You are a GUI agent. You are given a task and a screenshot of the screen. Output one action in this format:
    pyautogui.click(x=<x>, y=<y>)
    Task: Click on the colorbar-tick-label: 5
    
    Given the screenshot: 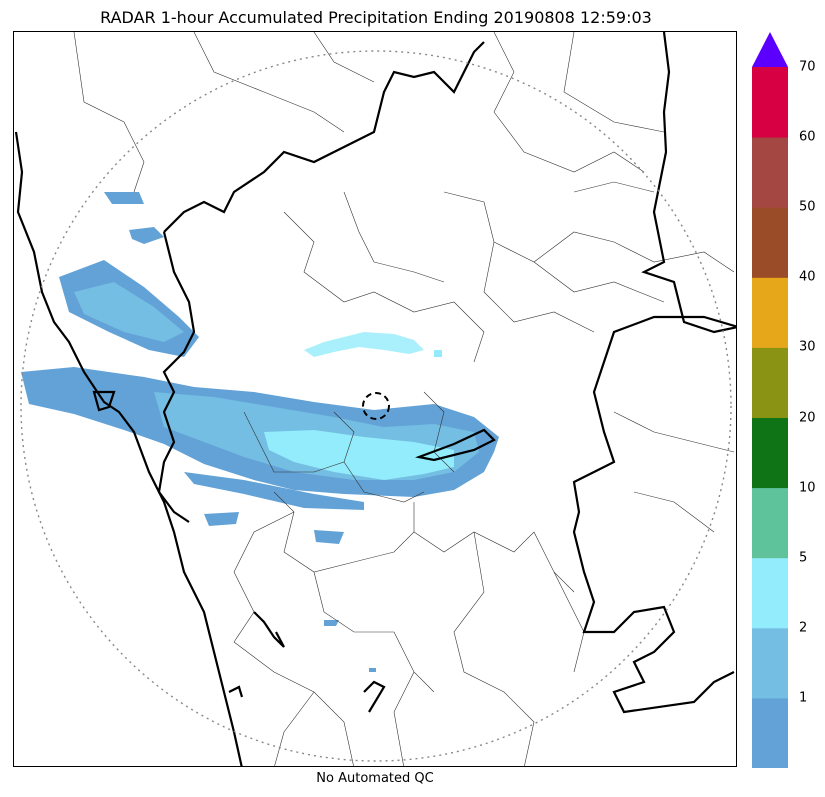 What is the action you would take?
    pyautogui.click(x=803, y=558)
    